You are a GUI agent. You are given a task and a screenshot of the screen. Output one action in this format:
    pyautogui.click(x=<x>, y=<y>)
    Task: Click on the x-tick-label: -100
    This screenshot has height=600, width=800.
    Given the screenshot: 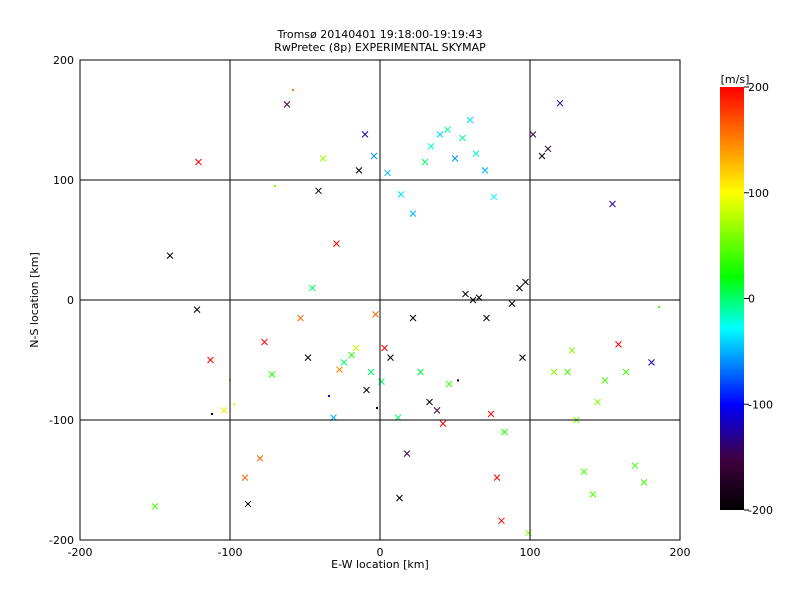 What is the action you would take?
    pyautogui.click(x=230, y=552)
    